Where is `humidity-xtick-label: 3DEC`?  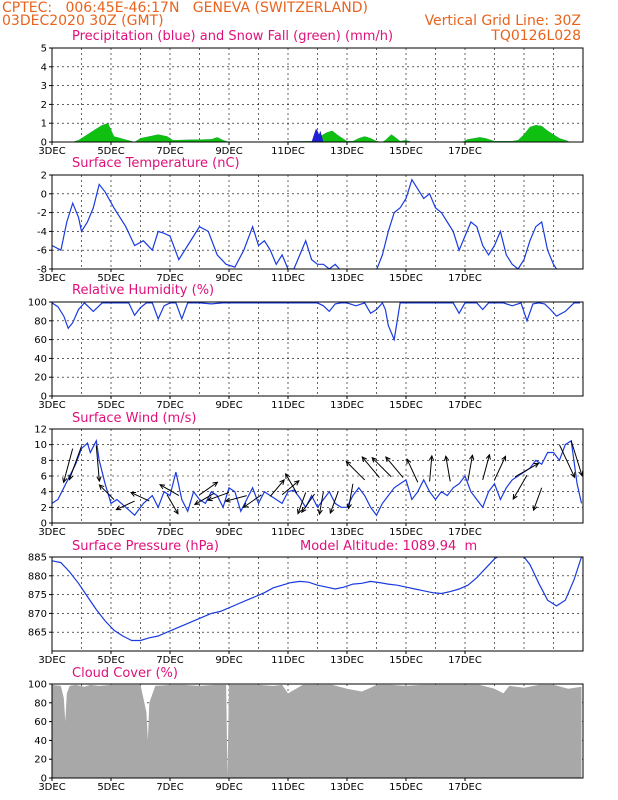
humidity-xtick-label: 3DEC is located at coordinates (51, 405).